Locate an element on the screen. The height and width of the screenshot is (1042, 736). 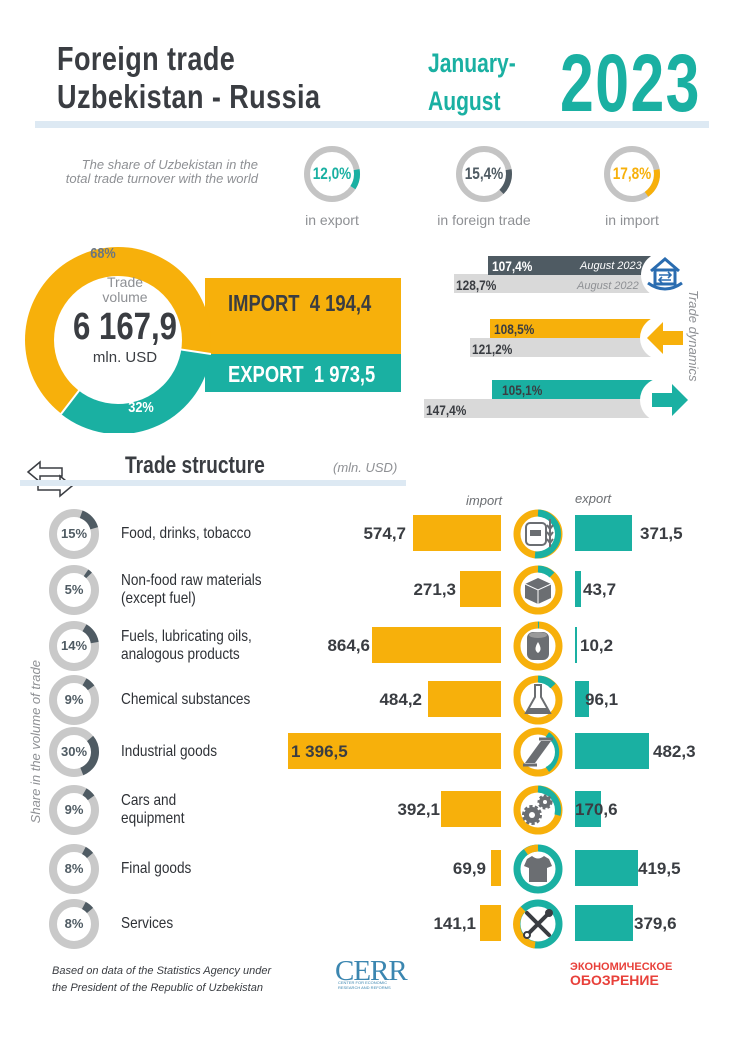
legend-2023: August 2023 is located at coordinates (611, 266).